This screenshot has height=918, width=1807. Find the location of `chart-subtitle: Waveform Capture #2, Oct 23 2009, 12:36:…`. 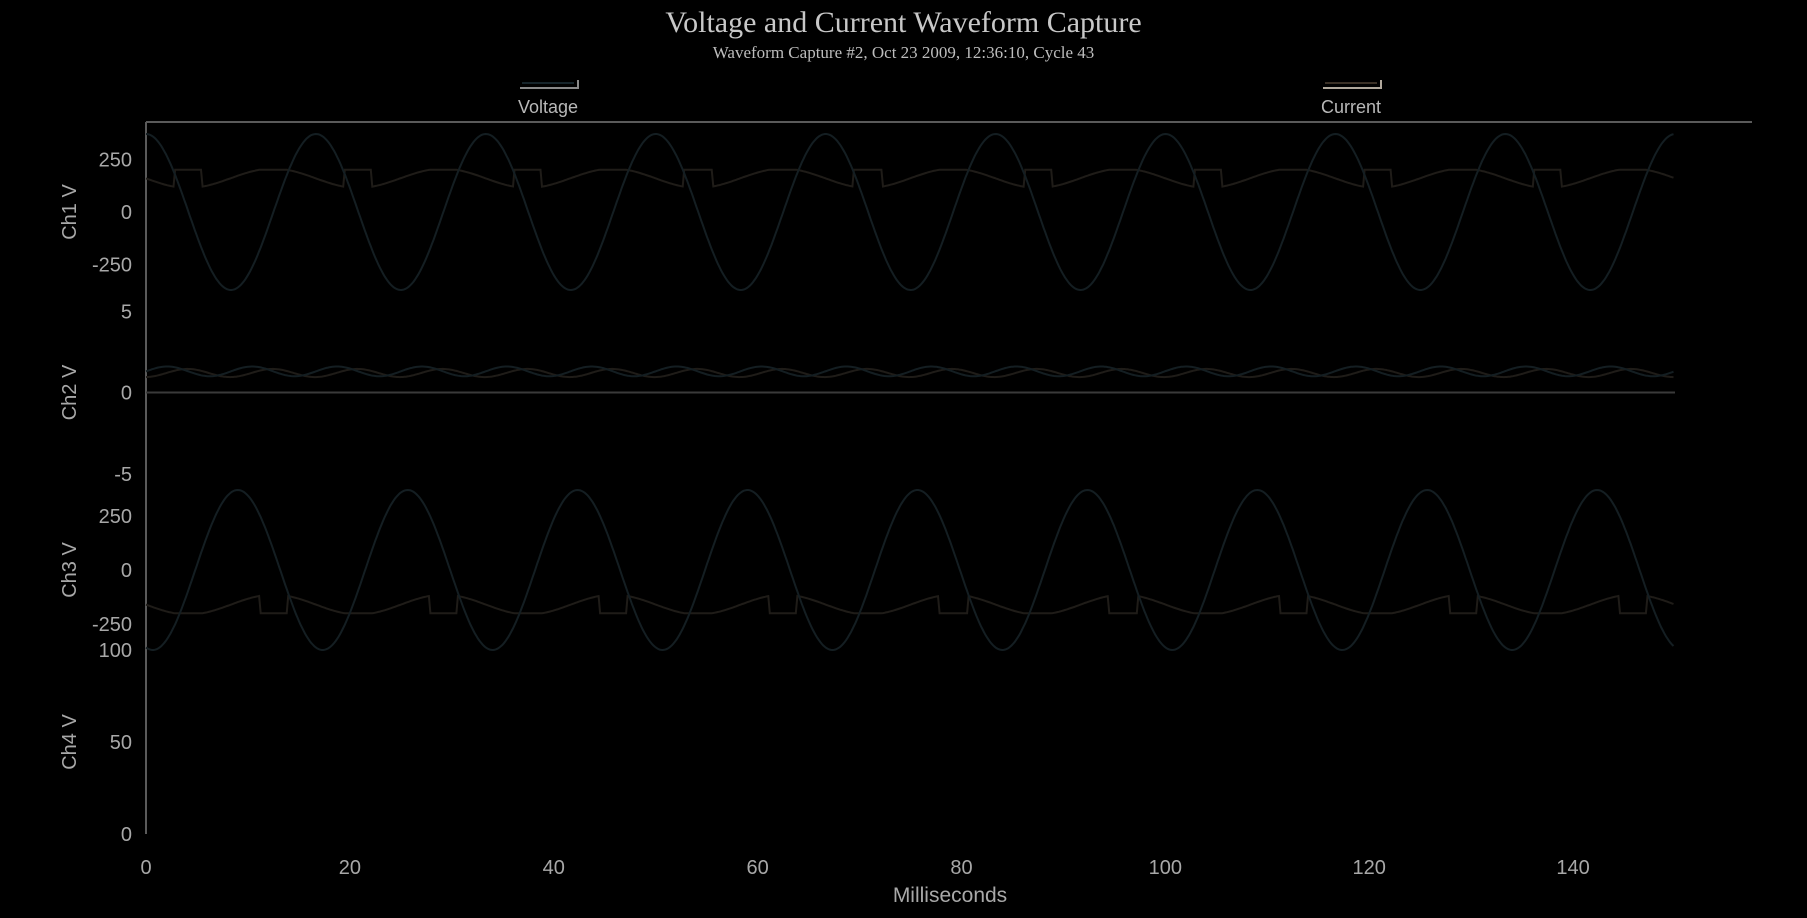

chart-subtitle: Waveform Capture #2, Oct 23 2009, 12:36:… is located at coordinates (903, 52).